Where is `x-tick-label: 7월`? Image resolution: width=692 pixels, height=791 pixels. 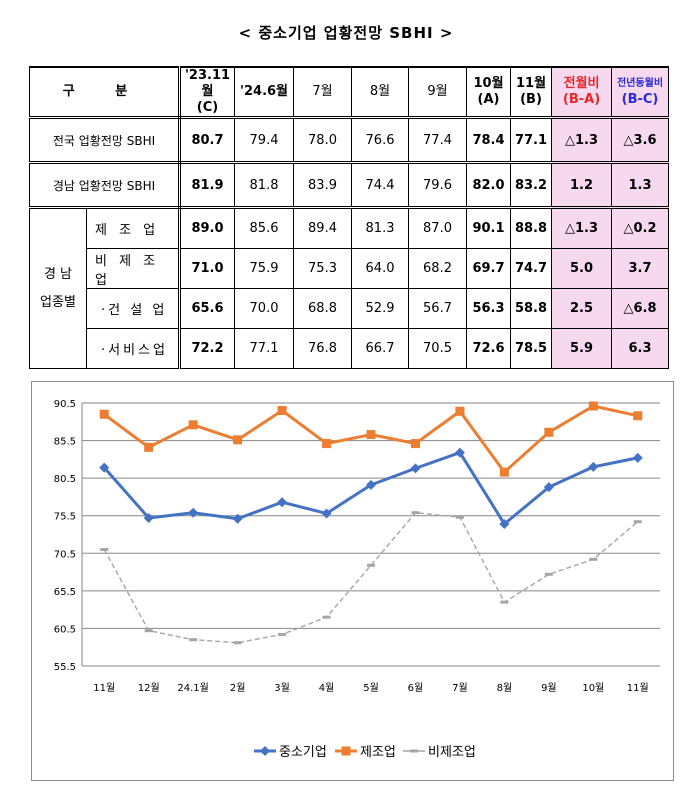
x-tick-label: 7월 is located at coordinates (460, 688).